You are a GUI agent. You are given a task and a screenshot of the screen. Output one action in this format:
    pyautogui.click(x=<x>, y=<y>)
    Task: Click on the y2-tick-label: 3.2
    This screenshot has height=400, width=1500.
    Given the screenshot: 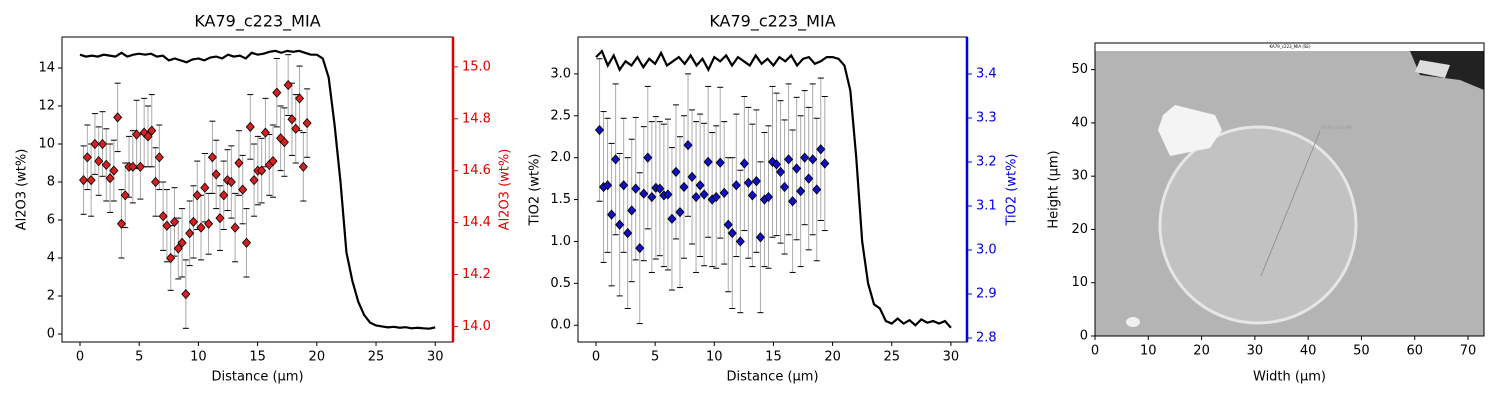 What is the action you would take?
    pyautogui.click(x=986, y=161)
    